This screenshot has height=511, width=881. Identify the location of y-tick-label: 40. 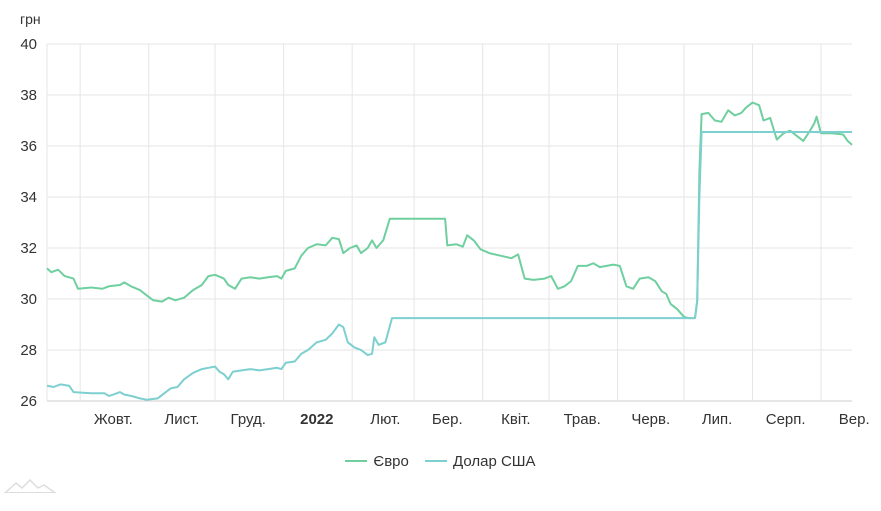
(28, 44).